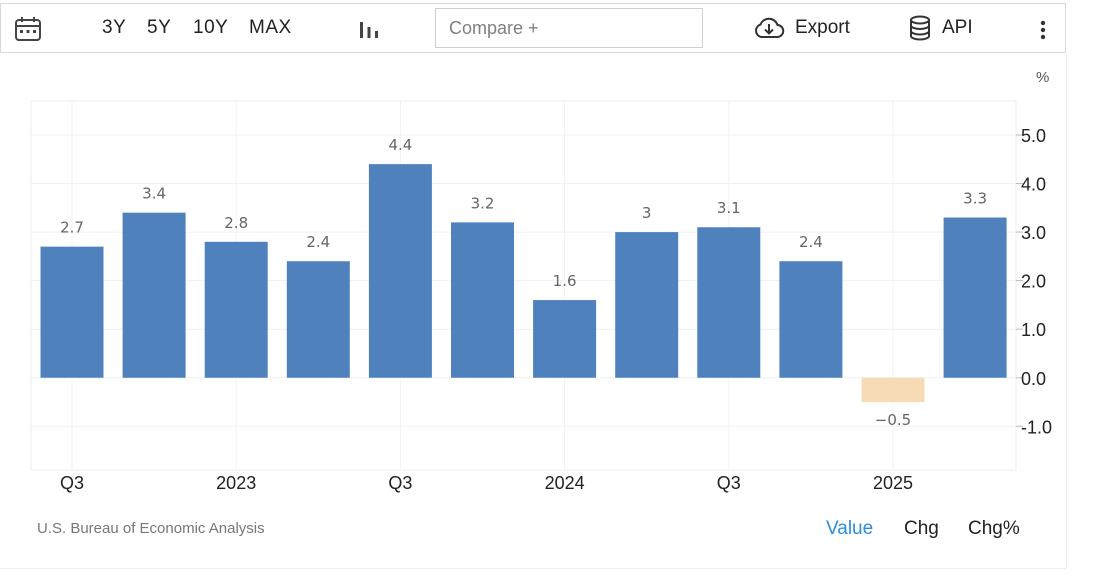  What do you see at coordinates (159, 27) in the screenshot?
I see `range-5y-button: 5Y` at bounding box center [159, 27].